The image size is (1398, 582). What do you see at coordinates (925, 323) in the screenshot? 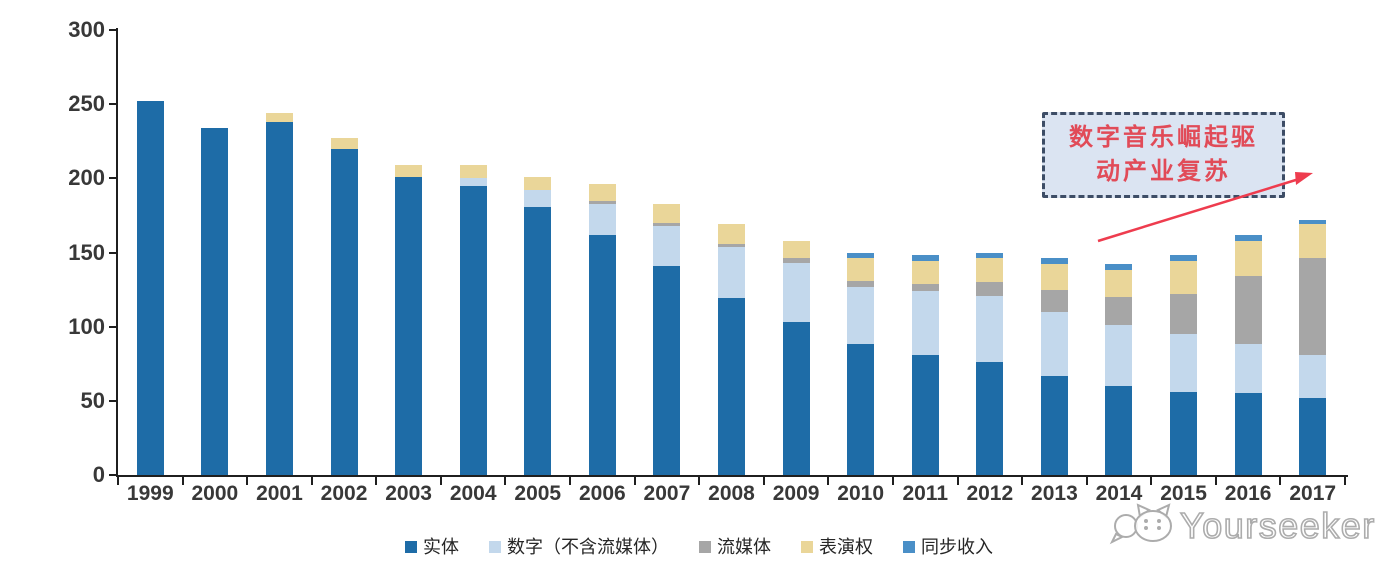
I see `bar-2011-digital-excl-streaming` at bounding box center [925, 323].